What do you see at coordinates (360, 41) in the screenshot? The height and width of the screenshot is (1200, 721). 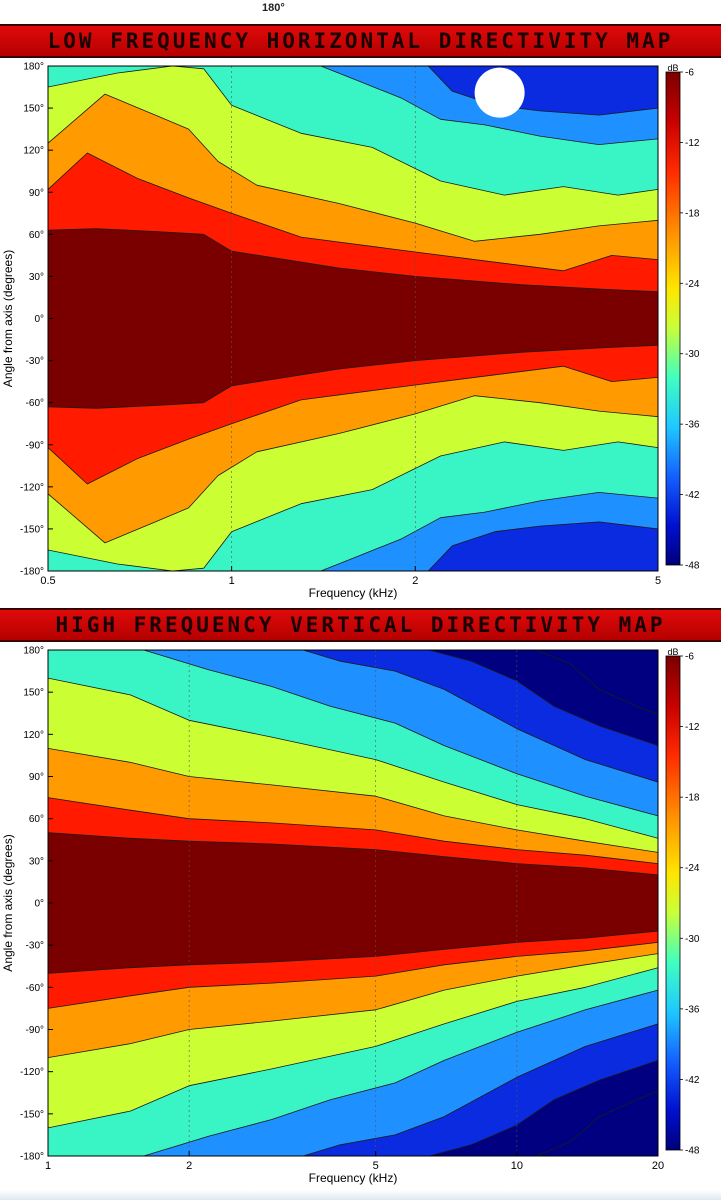 I see `chart1-title-banner: LOW FREQUENCY HORIZONTAL DIRECTIVITY MAP` at bounding box center [360, 41].